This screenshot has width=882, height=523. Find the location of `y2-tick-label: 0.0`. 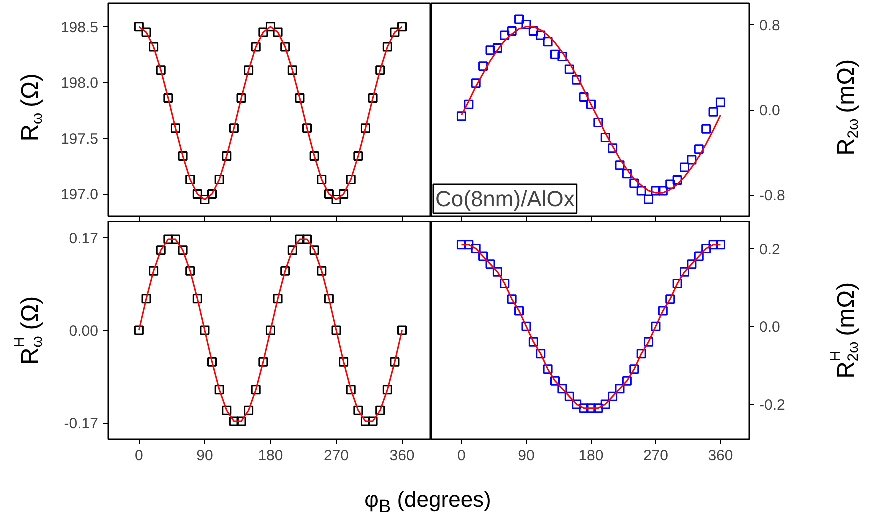

y2-tick-label: 0.0 is located at coordinates (770, 111).